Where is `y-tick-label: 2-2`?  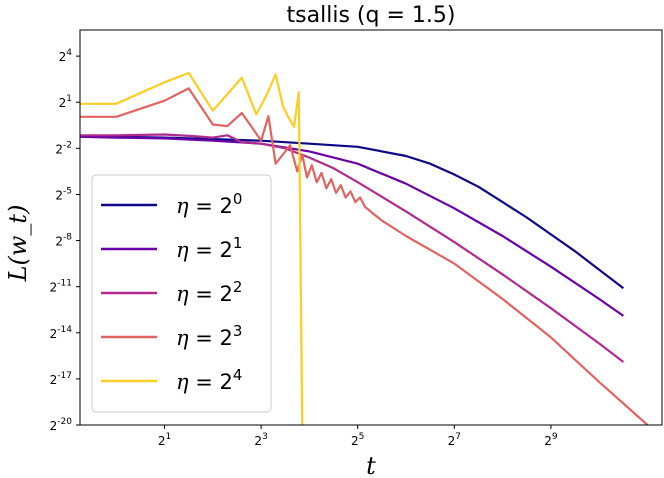
y-tick-label: 2-2 is located at coordinates (63, 148).